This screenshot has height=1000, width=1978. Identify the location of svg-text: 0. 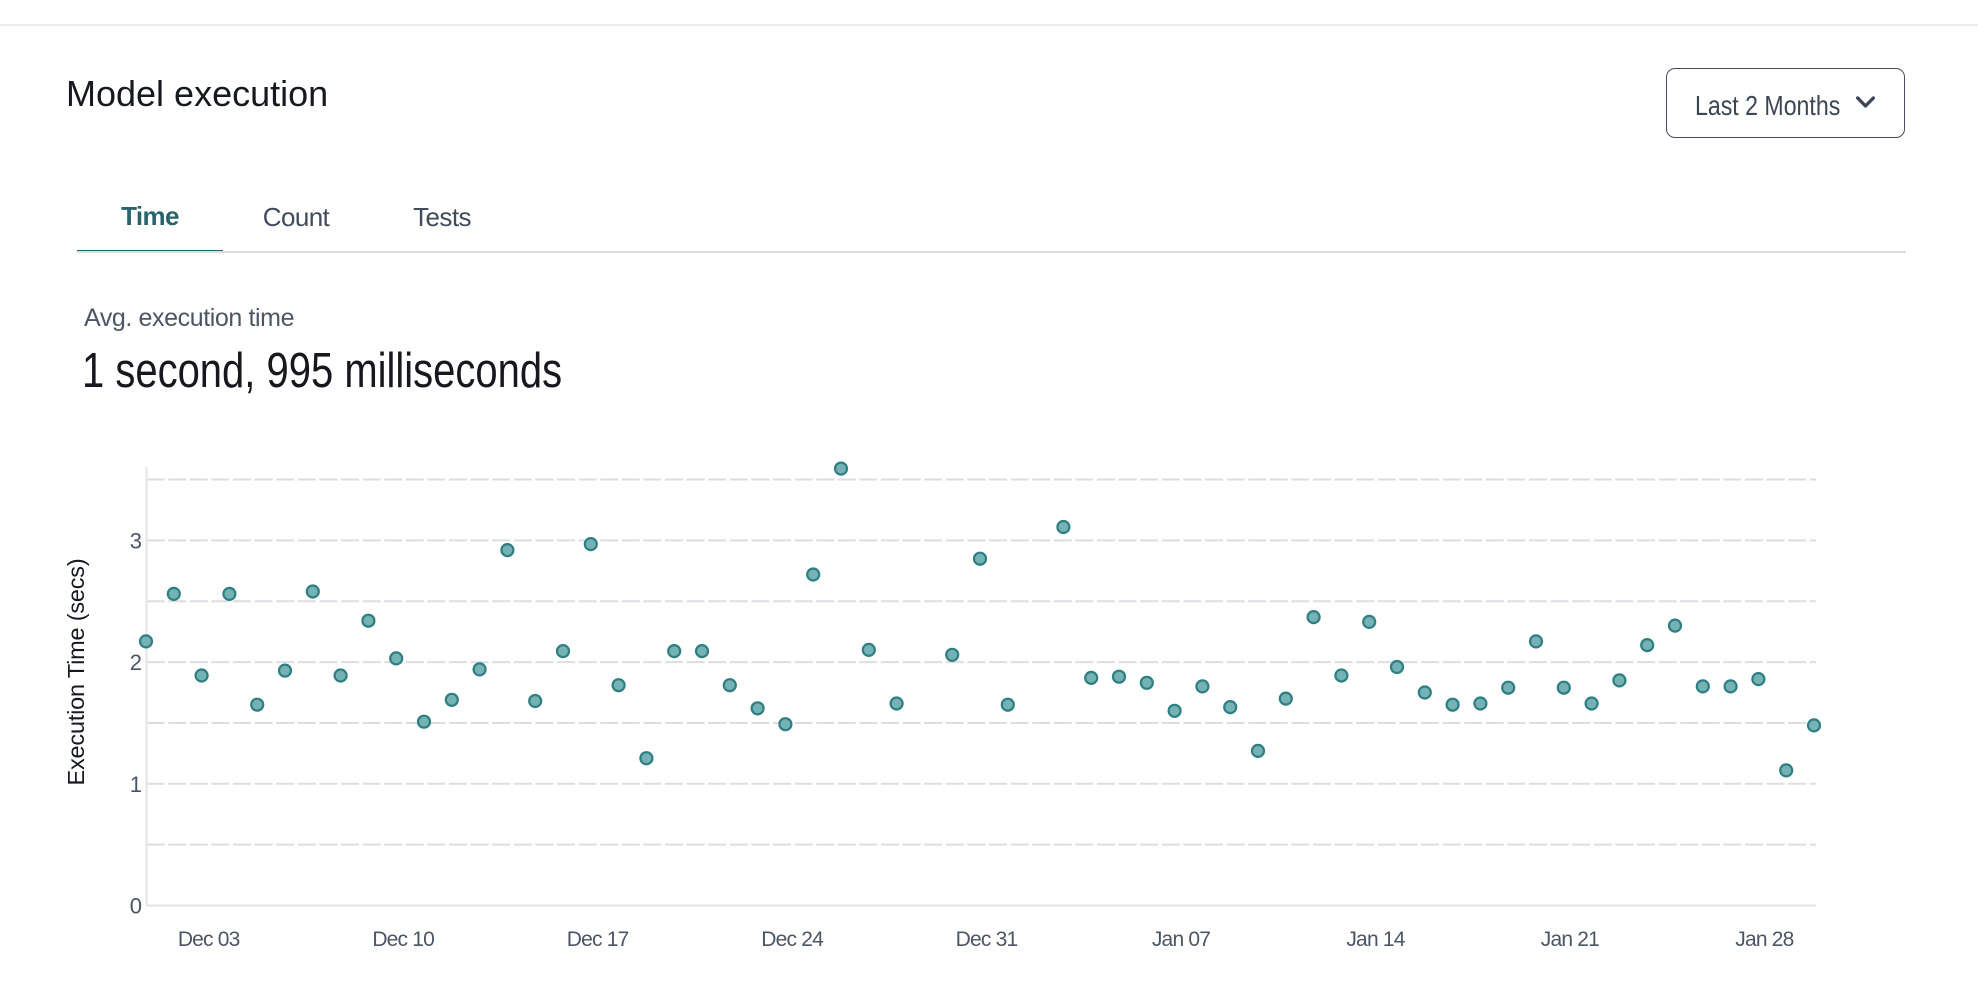
(136, 906).